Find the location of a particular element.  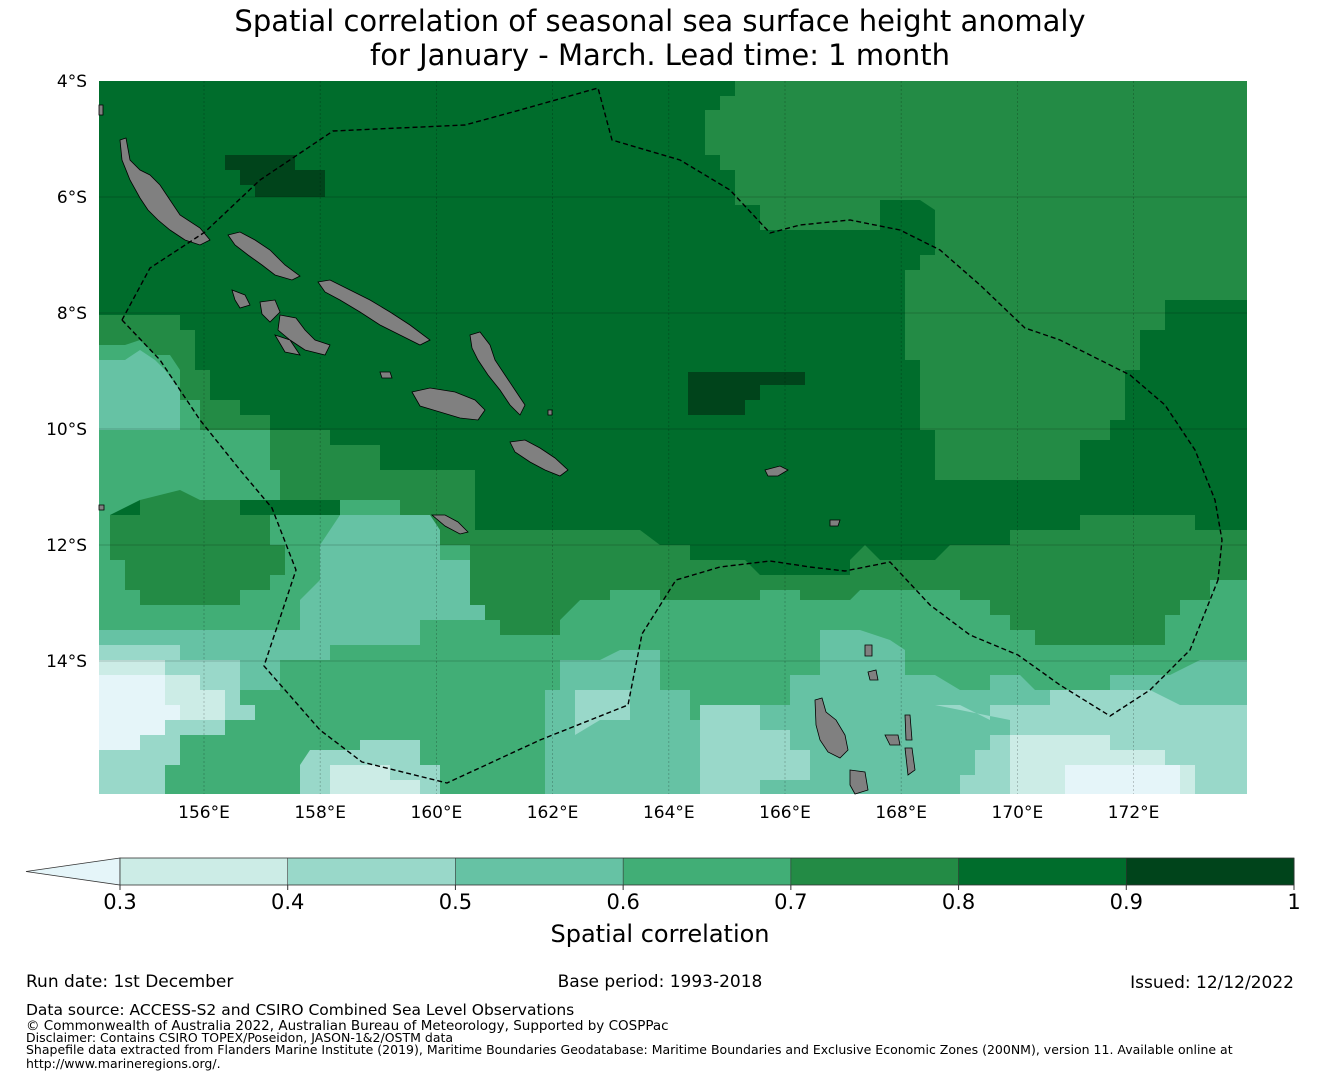

santa-isabel-island is located at coordinates (374, 312).